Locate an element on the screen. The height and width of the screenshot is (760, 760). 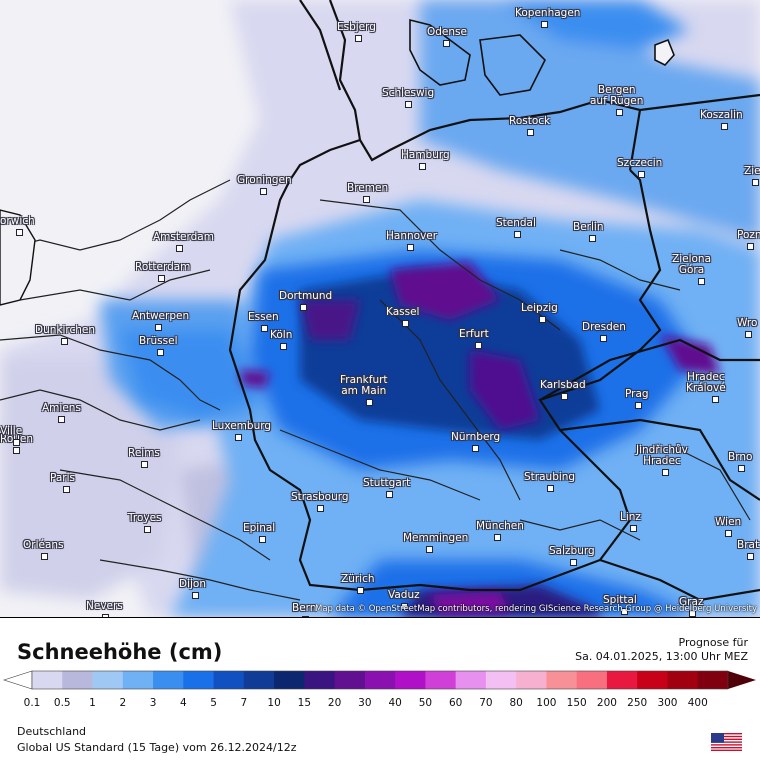
city-label: Rostock is located at coordinates (530, 121).